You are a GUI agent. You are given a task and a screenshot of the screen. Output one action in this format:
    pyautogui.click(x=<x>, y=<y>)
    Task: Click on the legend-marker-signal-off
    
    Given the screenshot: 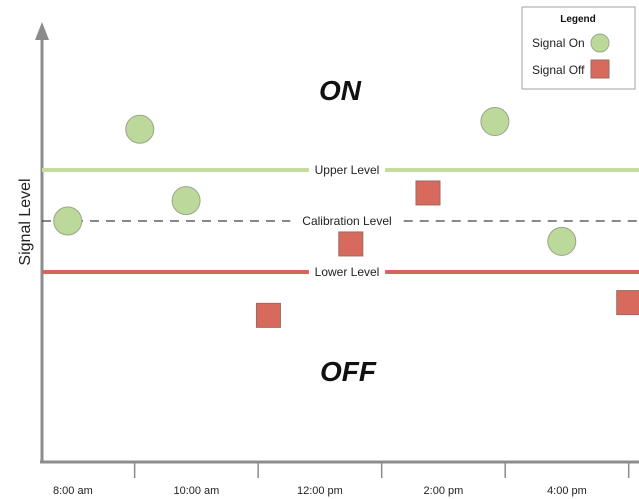 What is the action you would take?
    pyautogui.click(x=600, y=69)
    